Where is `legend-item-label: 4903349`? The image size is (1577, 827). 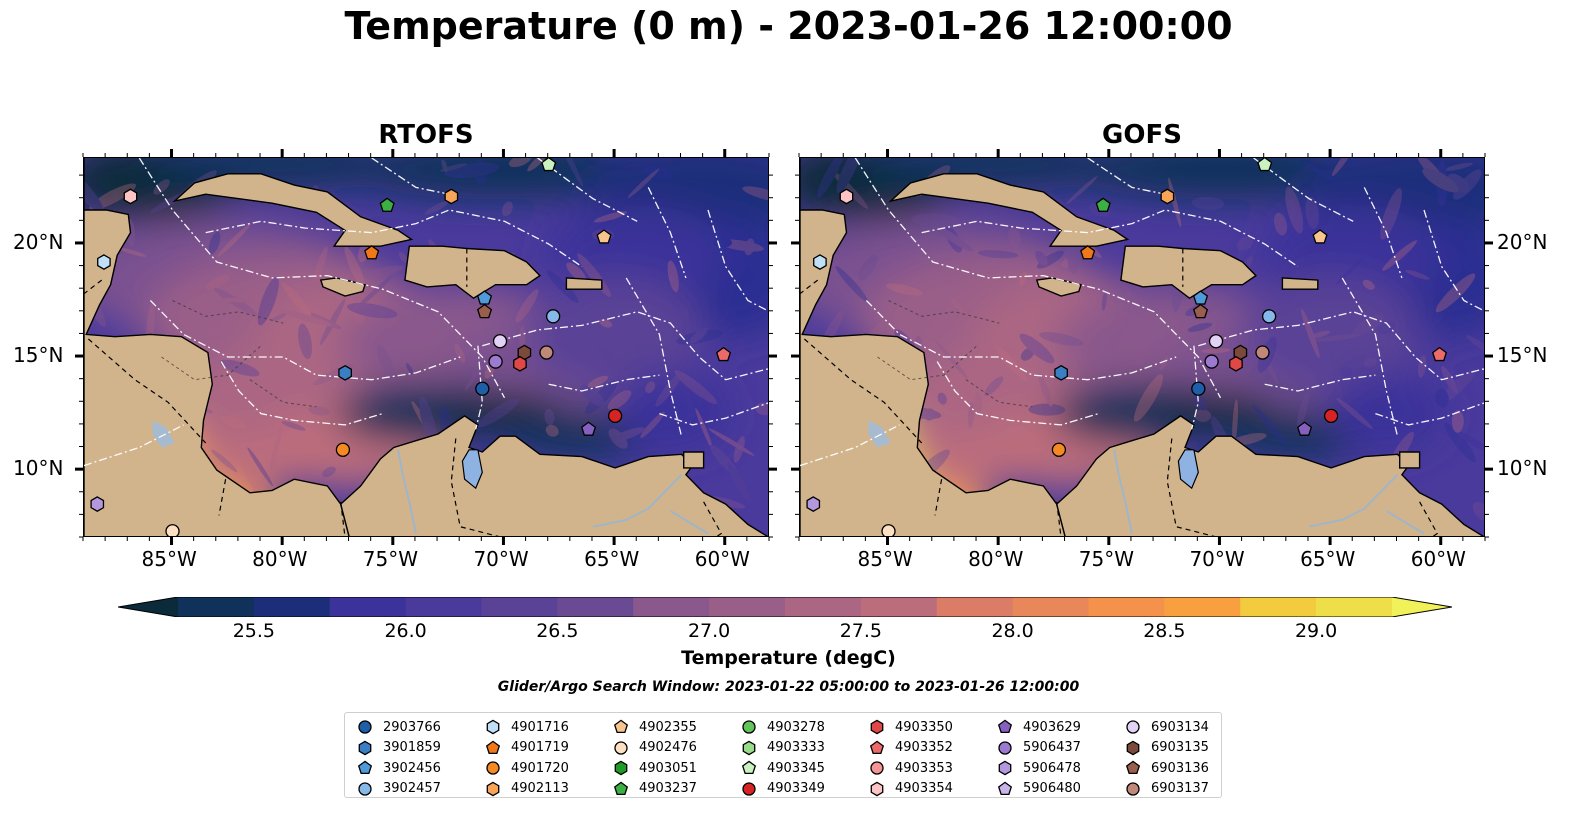 legend-item-label: 4903349 is located at coordinates (796, 789).